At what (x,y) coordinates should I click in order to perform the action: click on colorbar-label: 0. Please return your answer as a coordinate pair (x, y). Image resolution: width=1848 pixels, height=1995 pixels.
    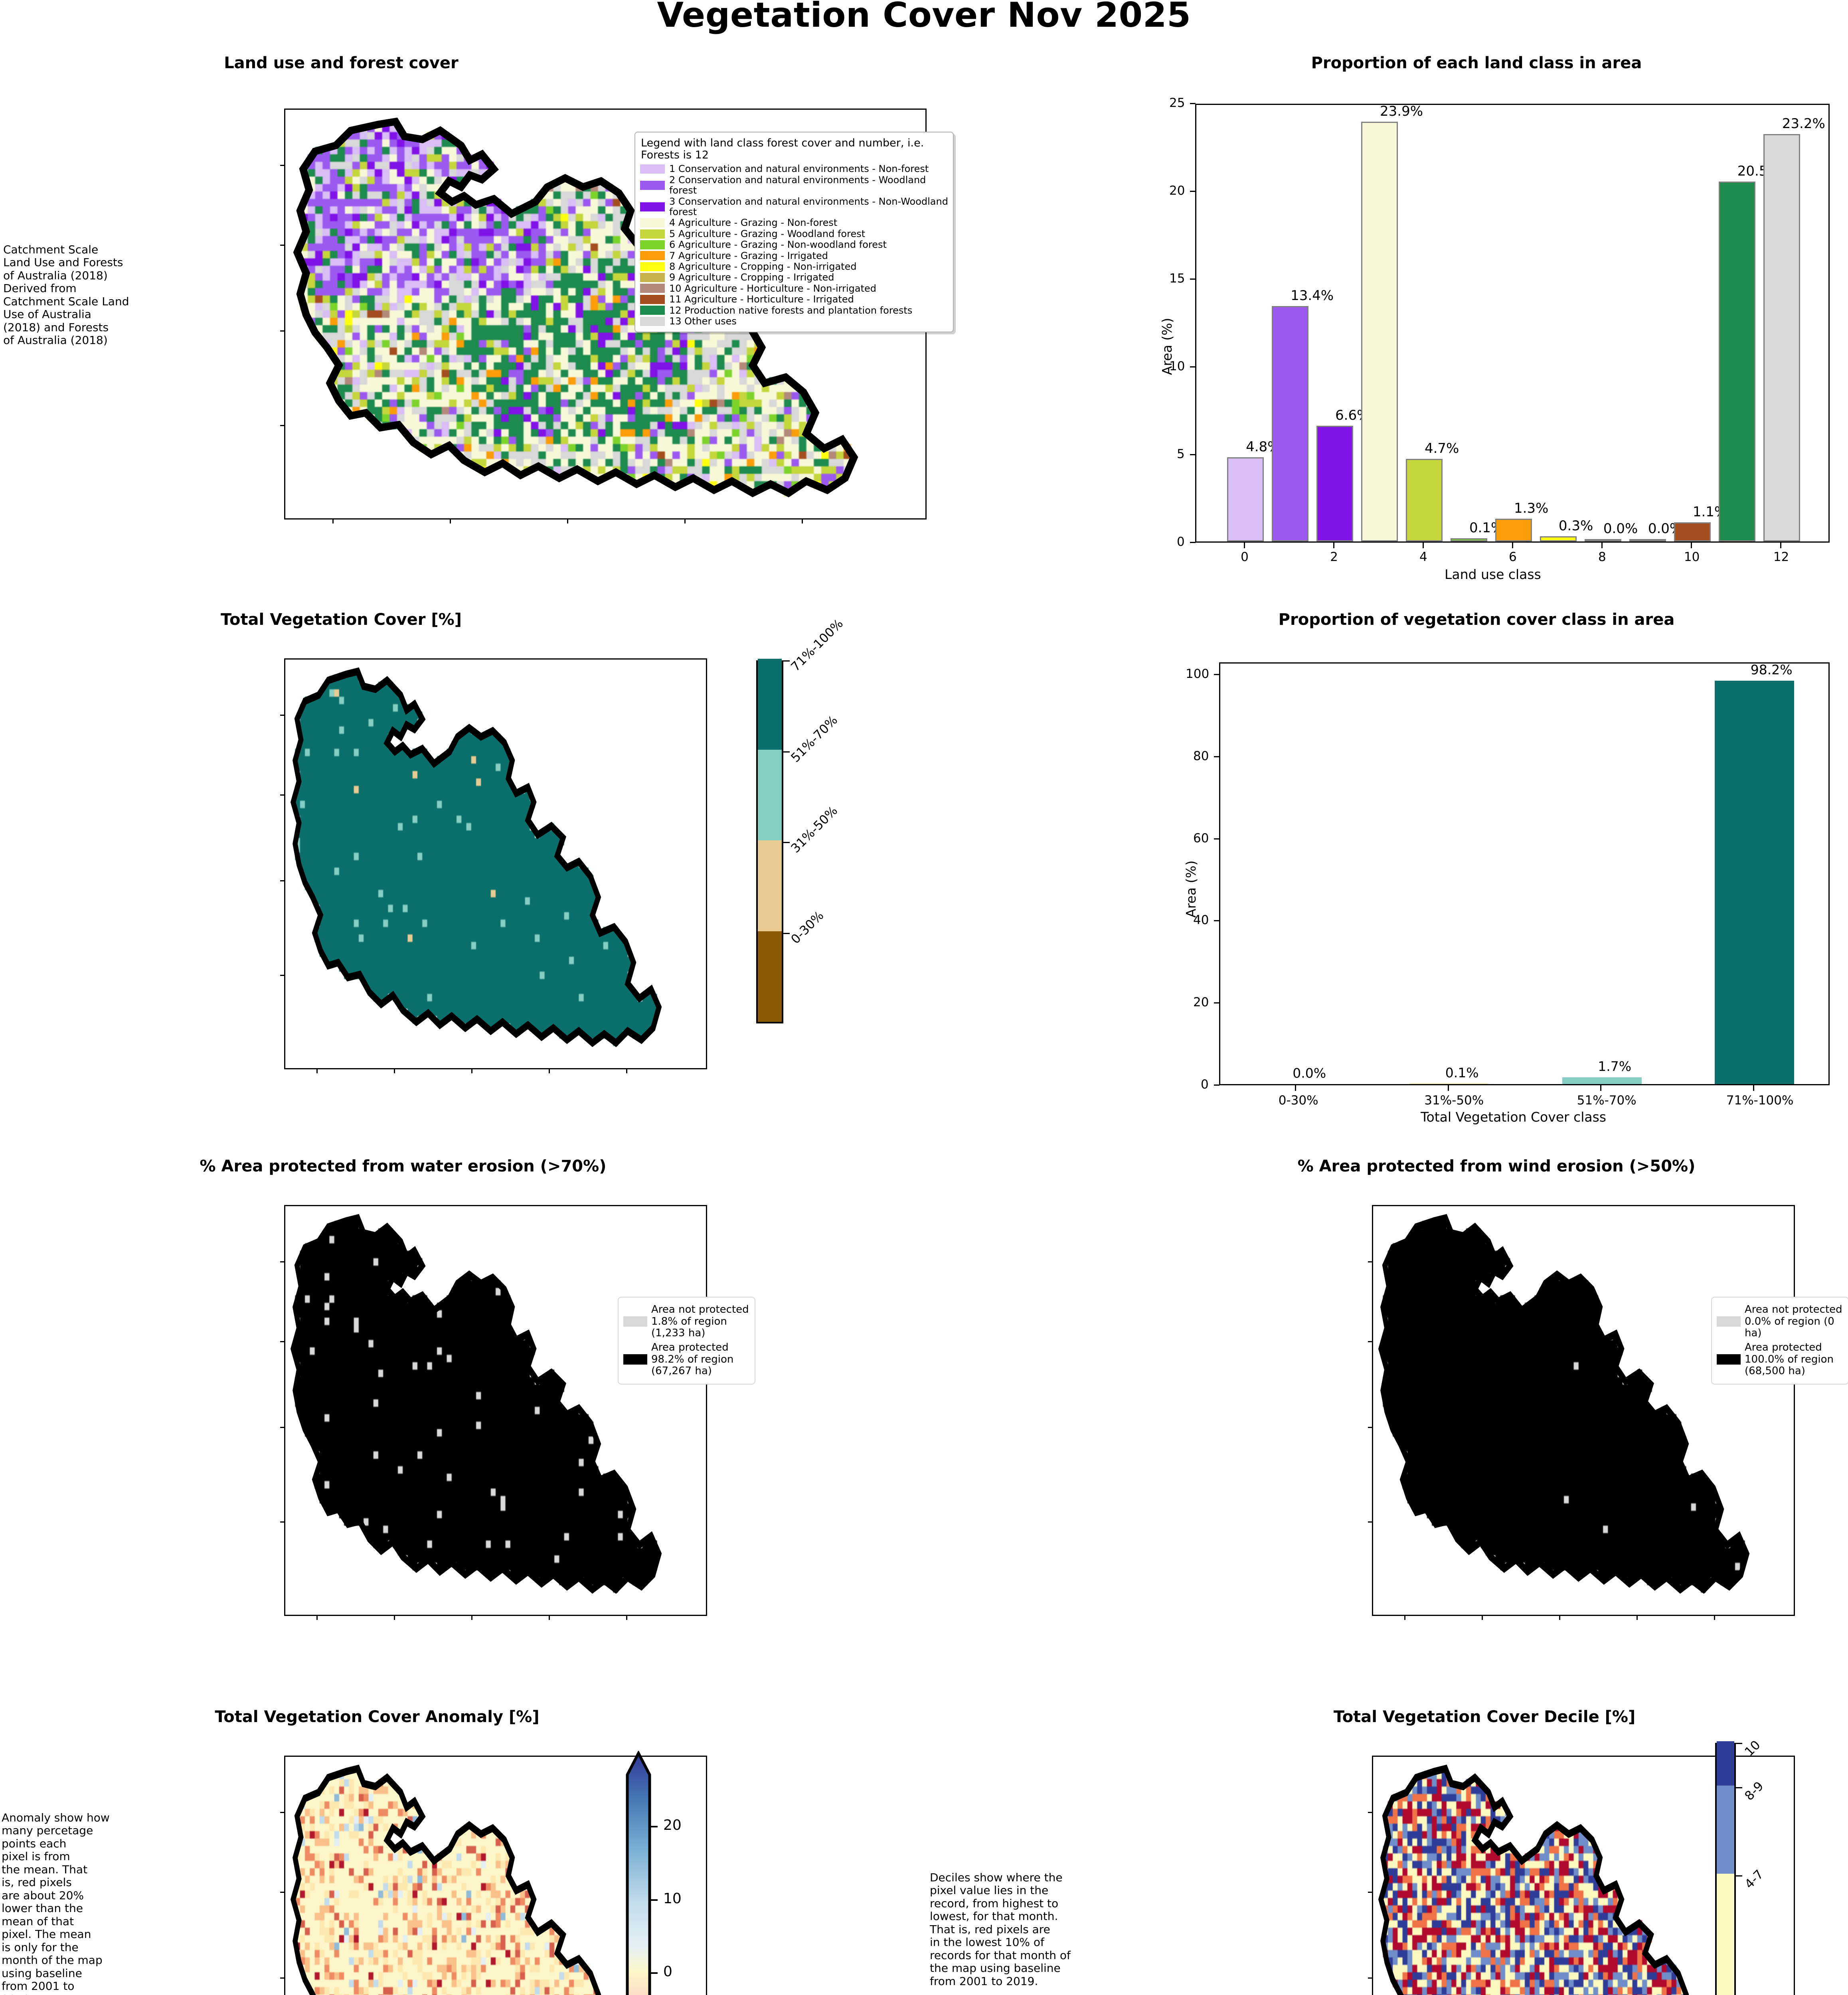
    Looking at the image, I should click on (667, 1971).